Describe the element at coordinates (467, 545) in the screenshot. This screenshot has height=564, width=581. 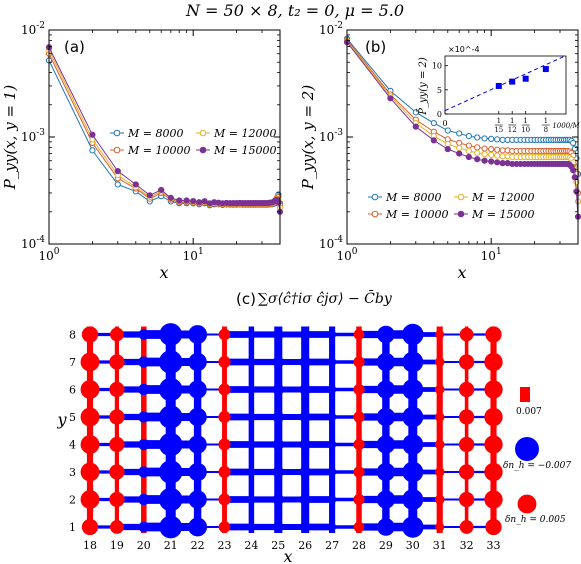
I see `x-tick-label-c-32: 32` at that location.